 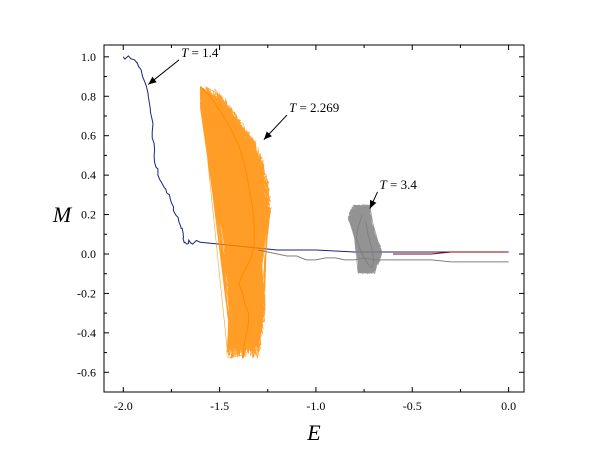 I want to click on series-1-cloud, so click(x=235, y=223).